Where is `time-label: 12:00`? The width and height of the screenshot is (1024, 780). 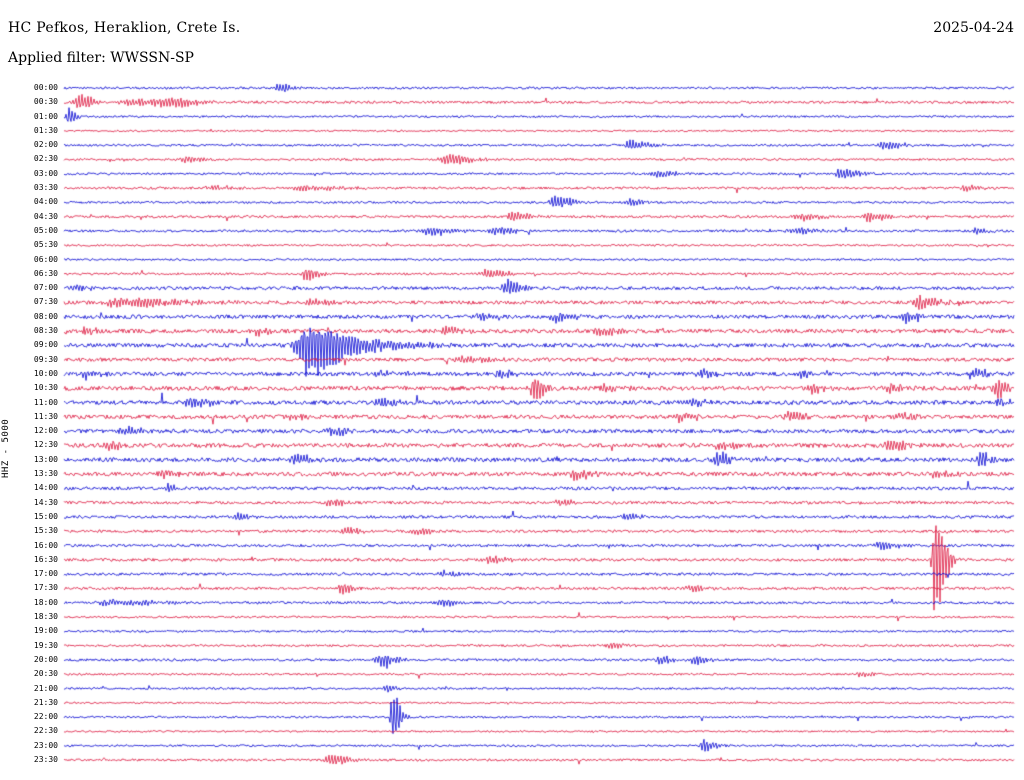
time-label: 12:00 is located at coordinates (45, 431).